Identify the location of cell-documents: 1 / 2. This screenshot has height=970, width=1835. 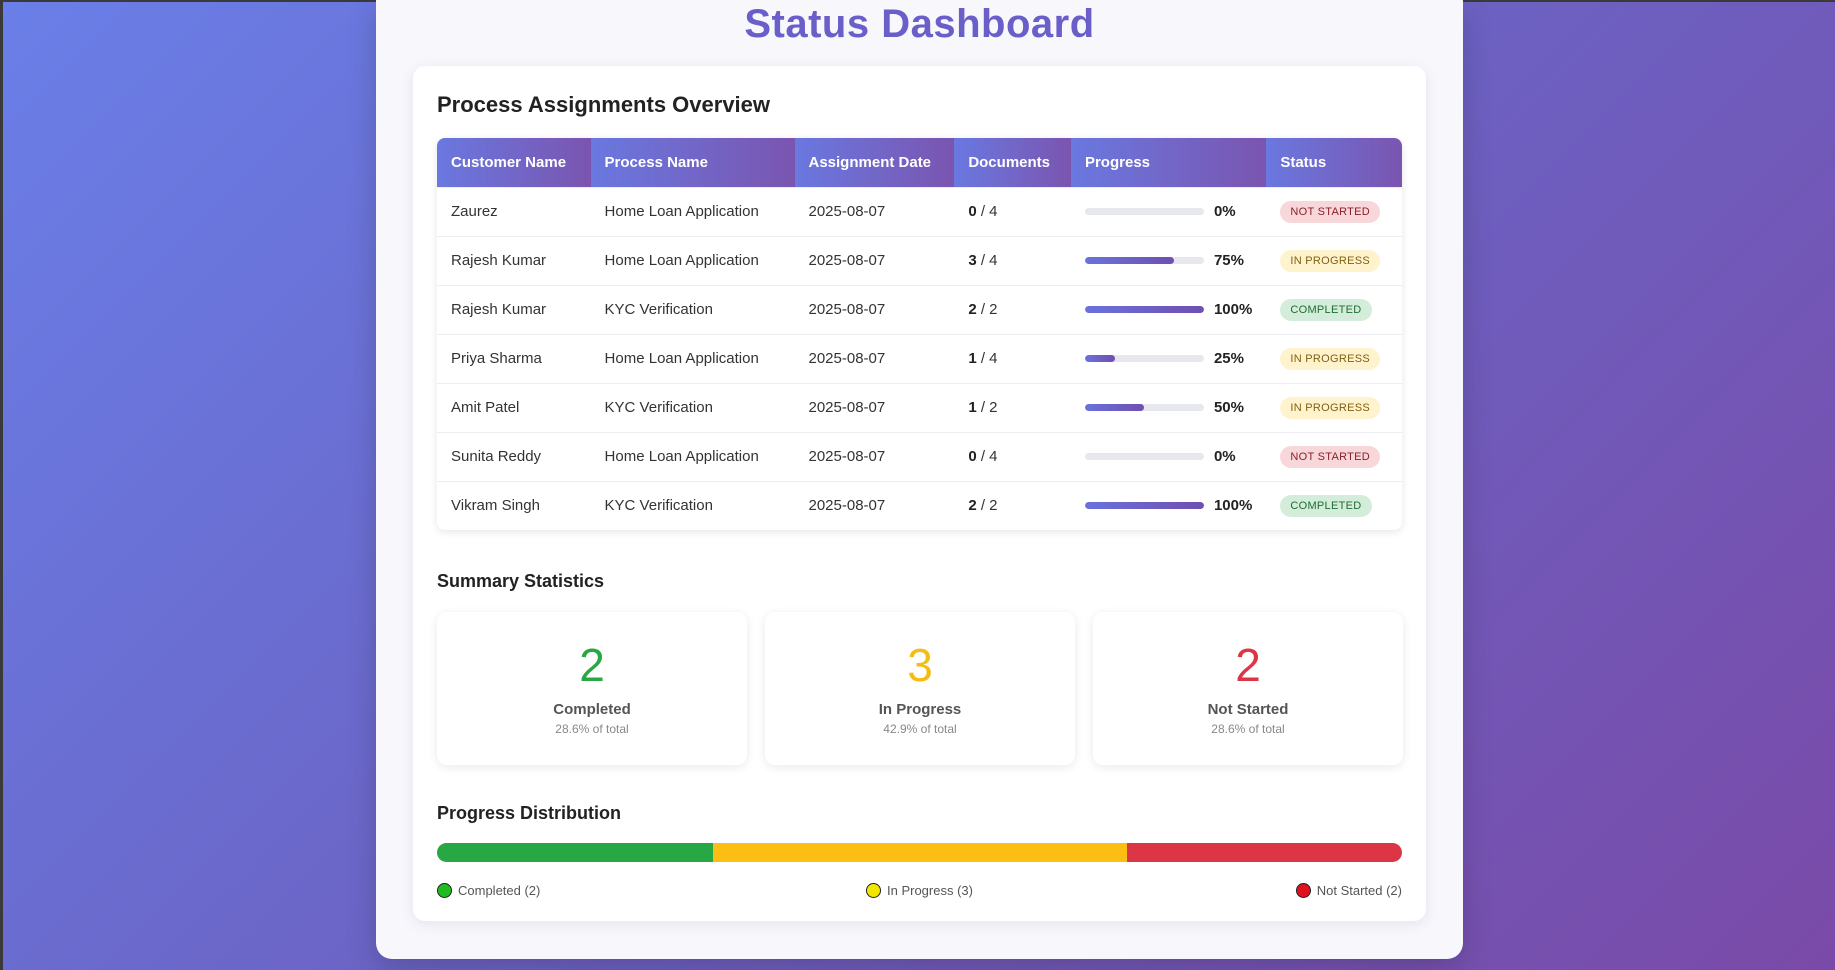
(1012, 407).